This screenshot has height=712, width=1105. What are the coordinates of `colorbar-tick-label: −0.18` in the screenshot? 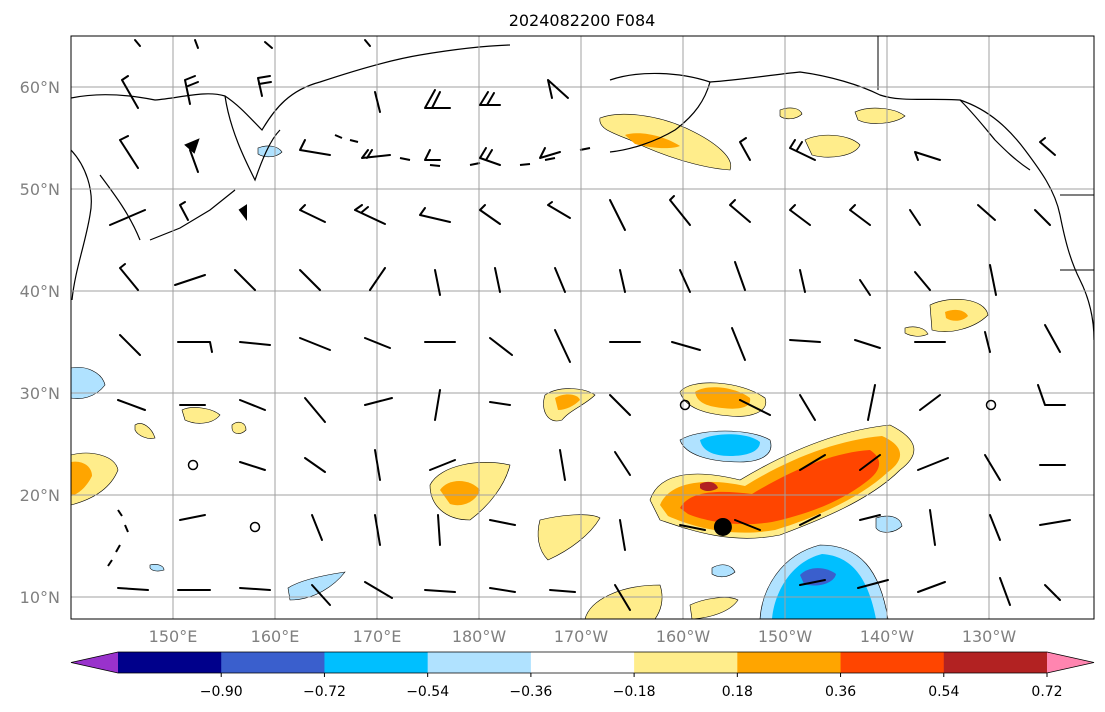 It's located at (634, 692).